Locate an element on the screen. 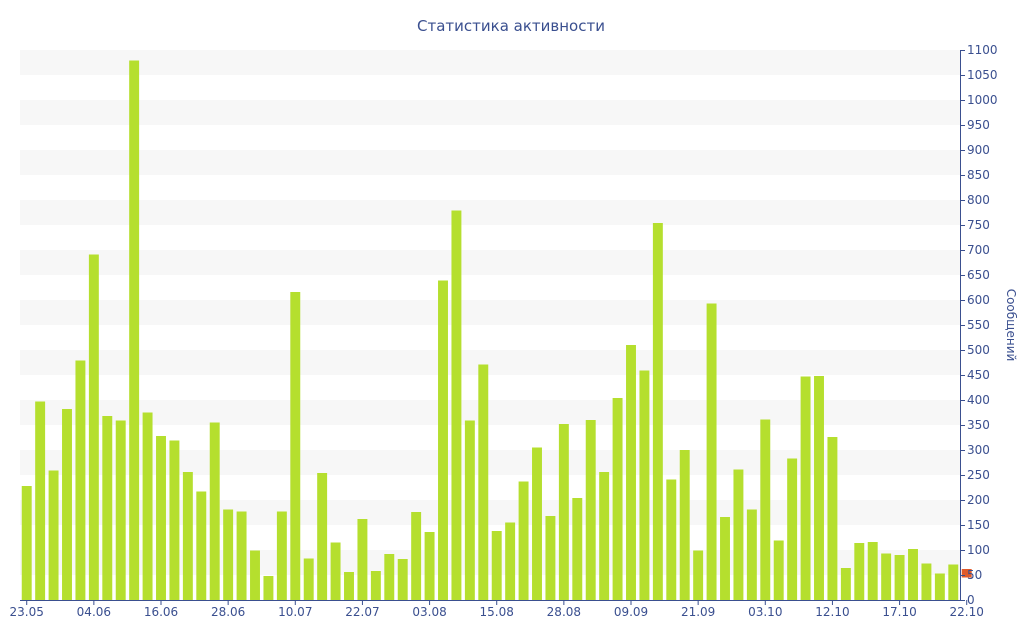 The height and width of the screenshot is (640, 1024). y-tick-label: 850 is located at coordinates (978, 175).